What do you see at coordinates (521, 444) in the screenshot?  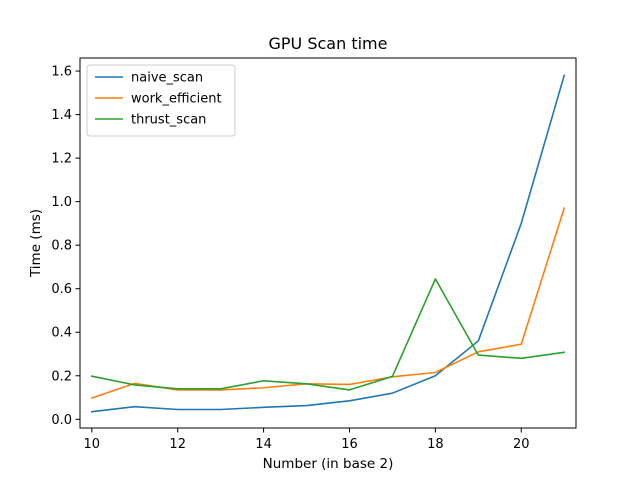 I see `x-tick-label: 20` at bounding box center [521, 444].